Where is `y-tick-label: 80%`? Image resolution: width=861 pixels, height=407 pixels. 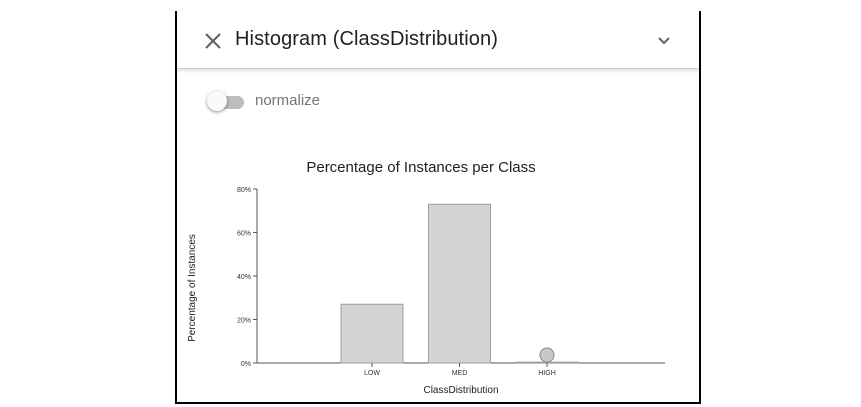
y-tick-label: 80% is located at coordinates (244, 190).